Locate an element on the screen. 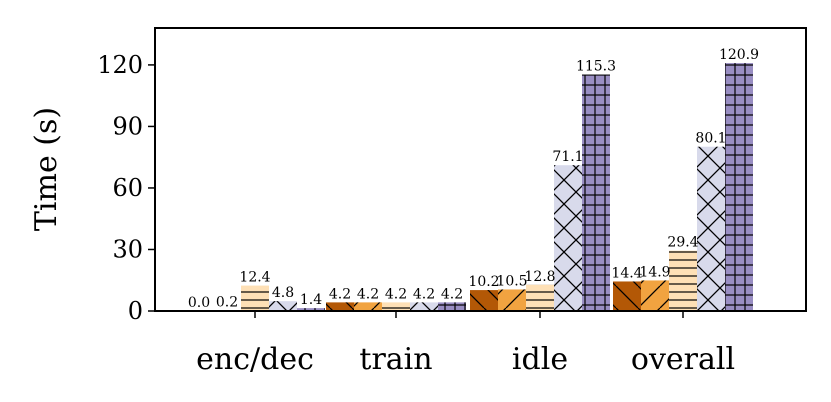  y-tick-label: 90 is located at coordinates (127, 126).